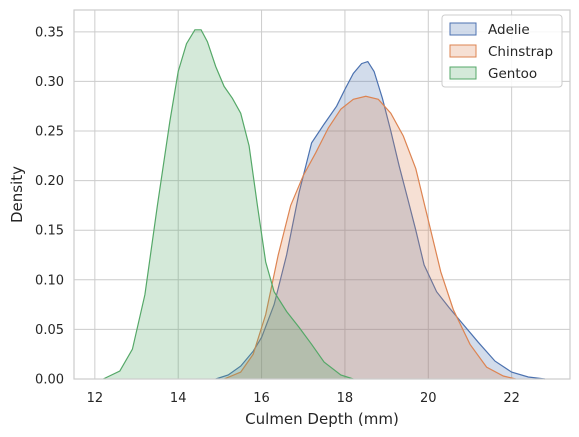 This screenshot has width=579, height=437. I want to click on y-tick-label: 0.25, so click(49, 132).